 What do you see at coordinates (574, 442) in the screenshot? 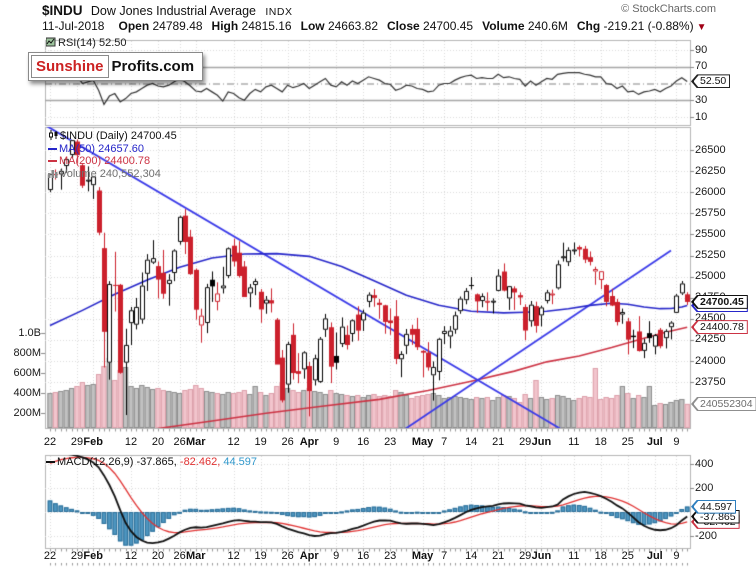
I see `x-axis-label-main: 11` at bounding box center [574, 442].